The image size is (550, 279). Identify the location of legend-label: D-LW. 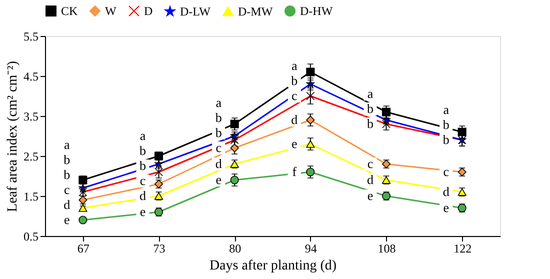
(196, 11).